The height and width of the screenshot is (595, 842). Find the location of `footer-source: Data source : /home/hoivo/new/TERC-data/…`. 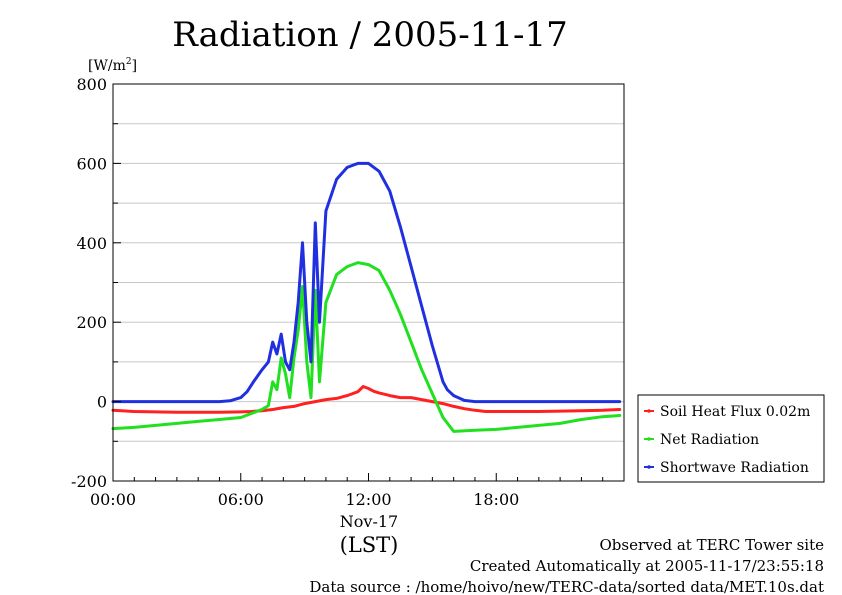

footer-source: Data source : /home/hoivo/new/TERC-data/… is located at coordinates (566, 586).